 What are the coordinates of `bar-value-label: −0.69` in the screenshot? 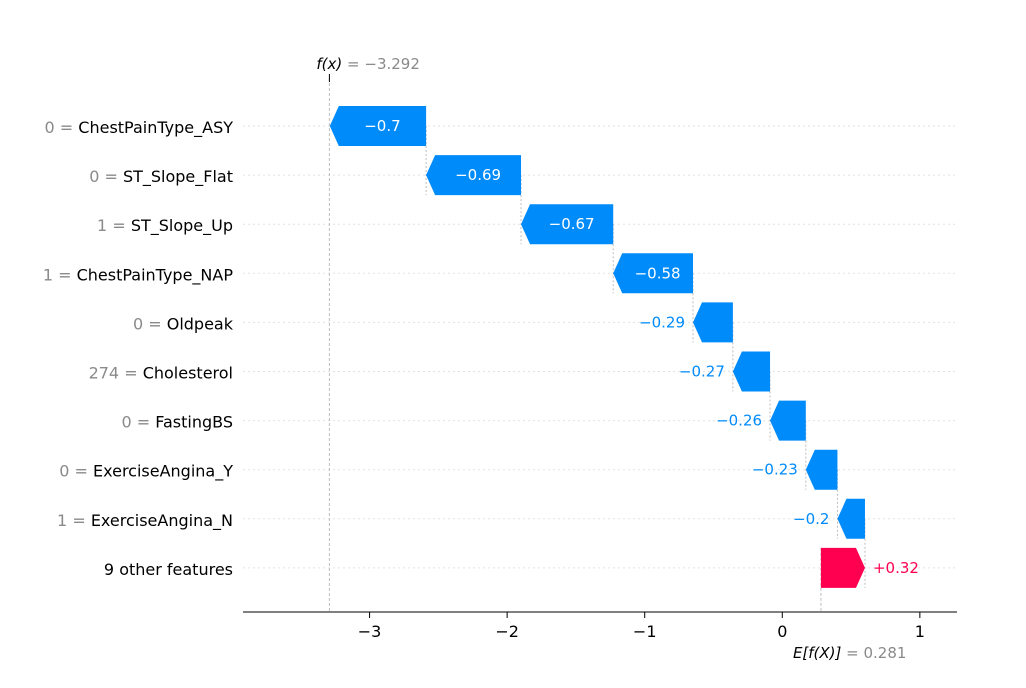 It's located at (478, 175).